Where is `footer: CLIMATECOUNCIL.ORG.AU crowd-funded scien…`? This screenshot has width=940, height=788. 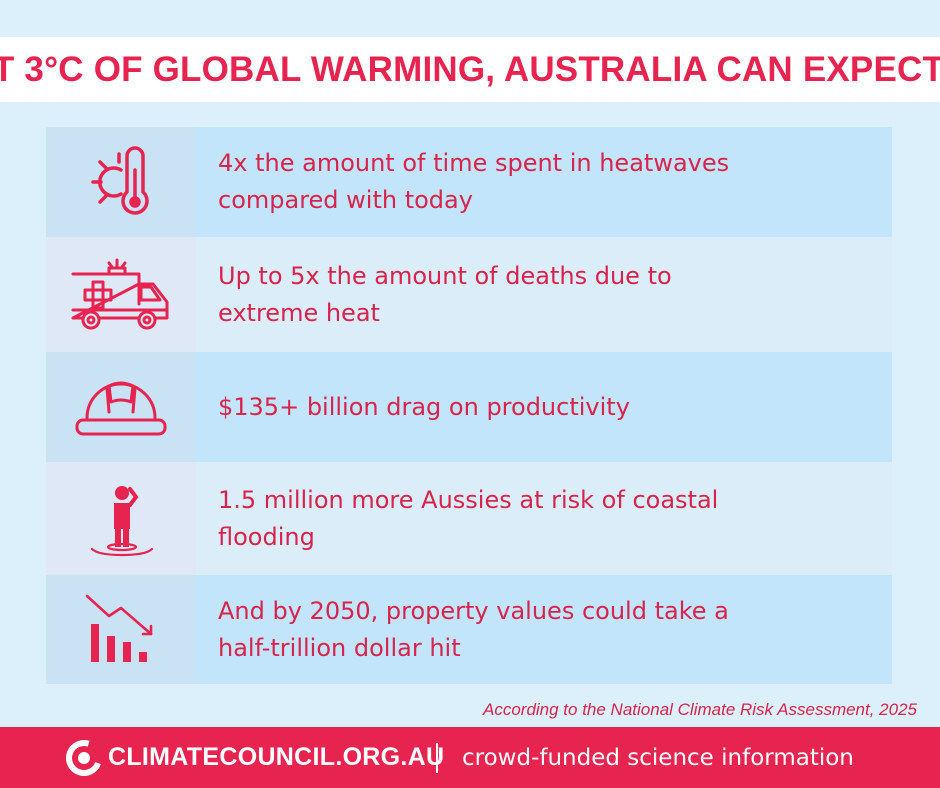 footer: CLIMATECOUNCIL.ORG.AU crowd-funded scien… is located at coordinates (470, 757).